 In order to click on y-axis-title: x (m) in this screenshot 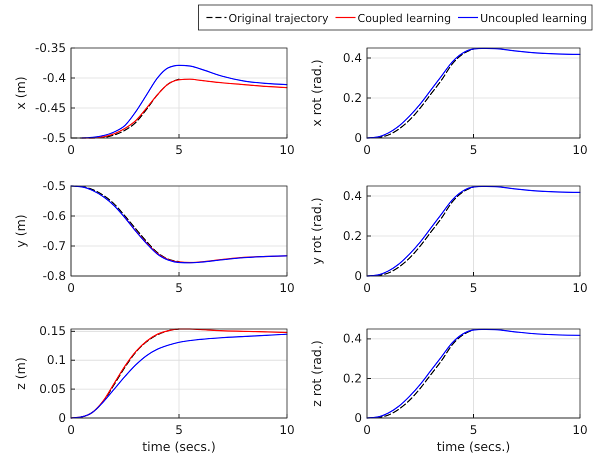, I will do `click(20, 93)`.